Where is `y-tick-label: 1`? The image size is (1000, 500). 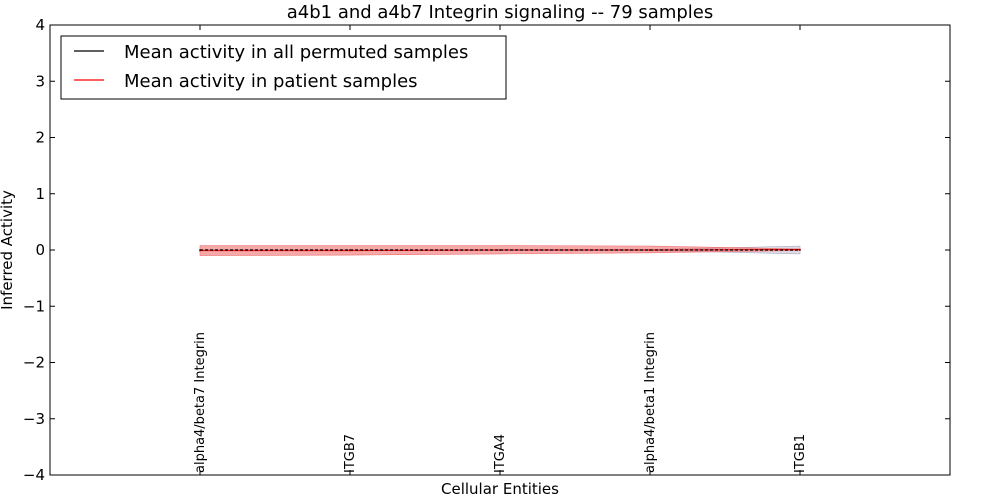 y-tick-label: 1 is located at coordinates (40, 194).